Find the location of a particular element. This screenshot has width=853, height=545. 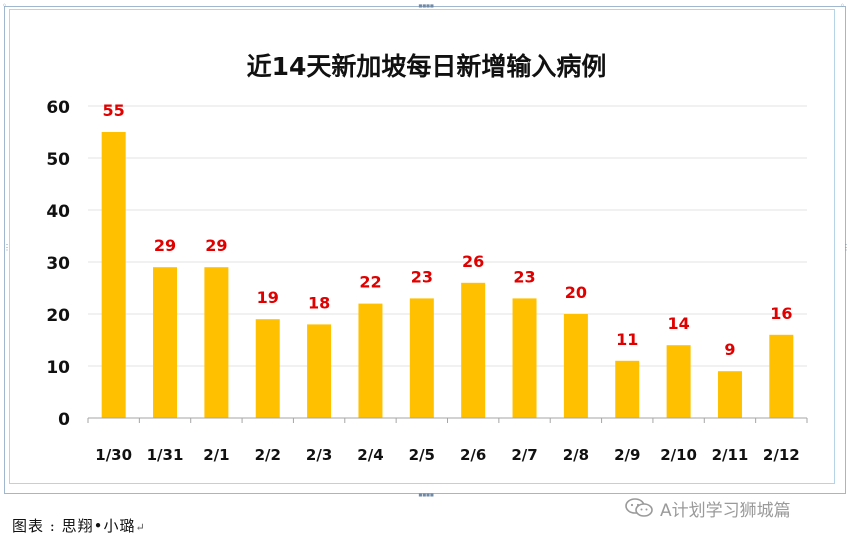

x-tick-label: 2/11 is located at coordinates (730, 455).